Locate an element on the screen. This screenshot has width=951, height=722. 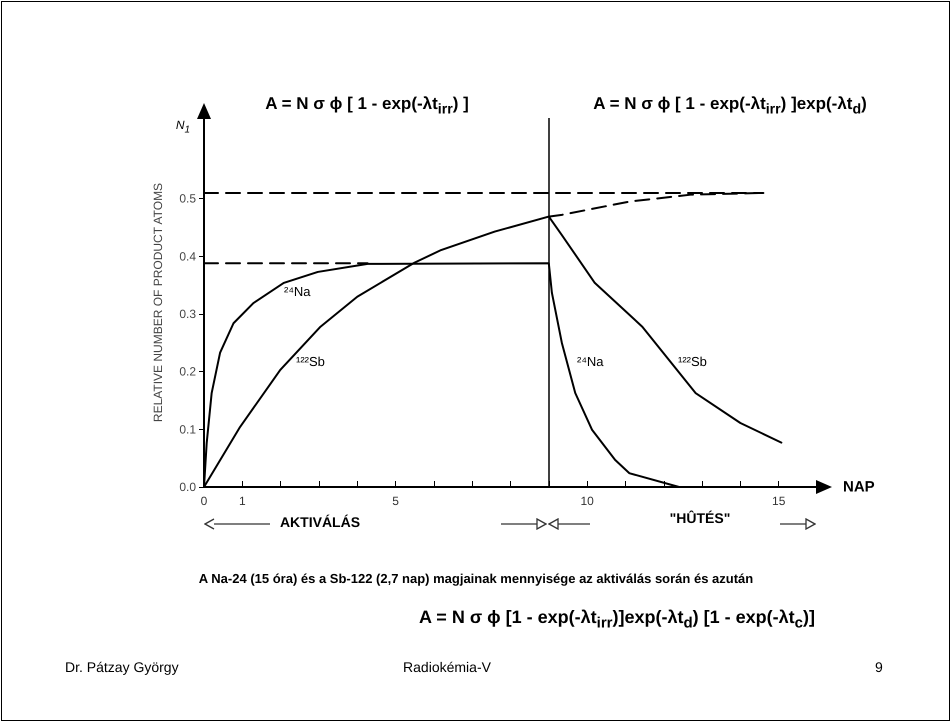
y-tick-label: 0.1 is located at coordinates (187, 429).